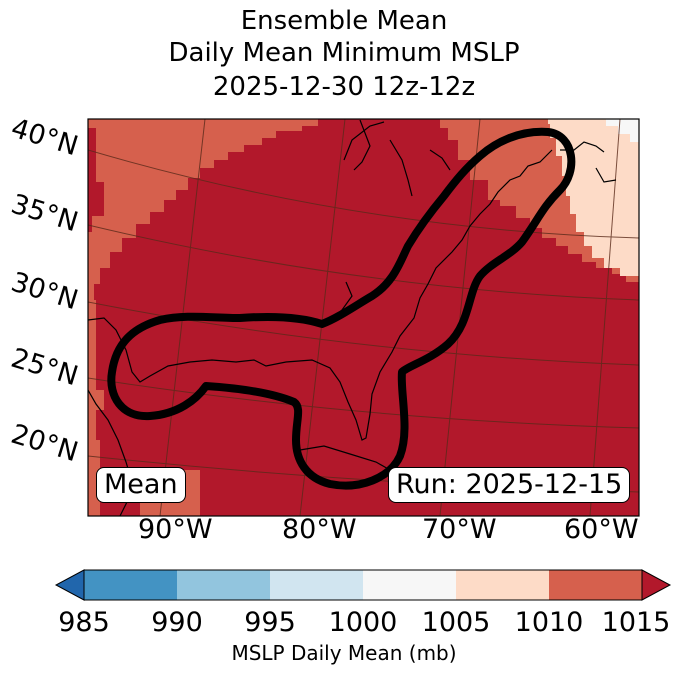  I want to click on lon-label-90: 90°W, so click(175, 529).